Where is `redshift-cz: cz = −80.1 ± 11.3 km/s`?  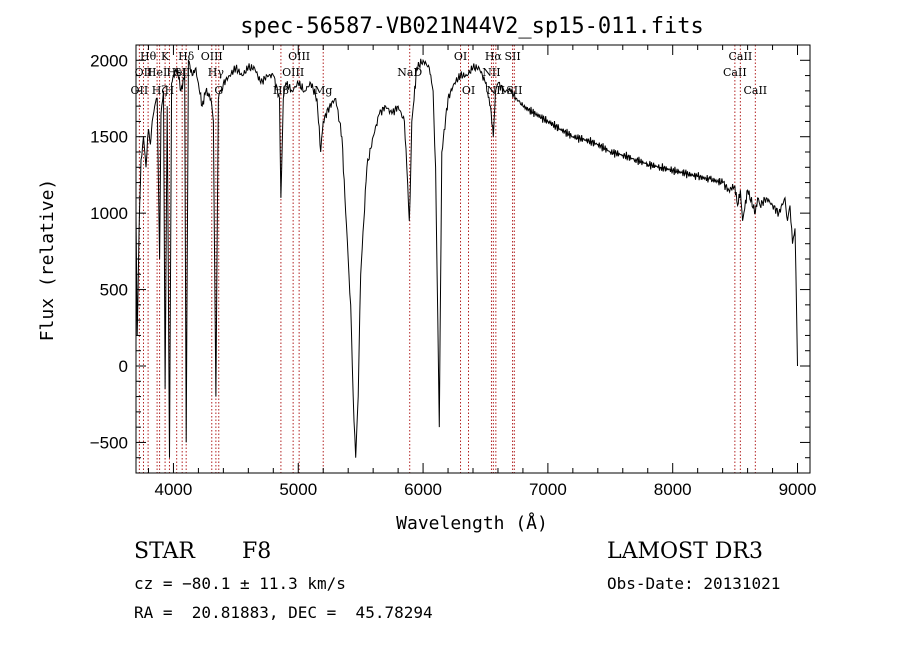
redshift-cz: cz = −80.1 ± 11.3 km/s is located at coordinates (240, 583).